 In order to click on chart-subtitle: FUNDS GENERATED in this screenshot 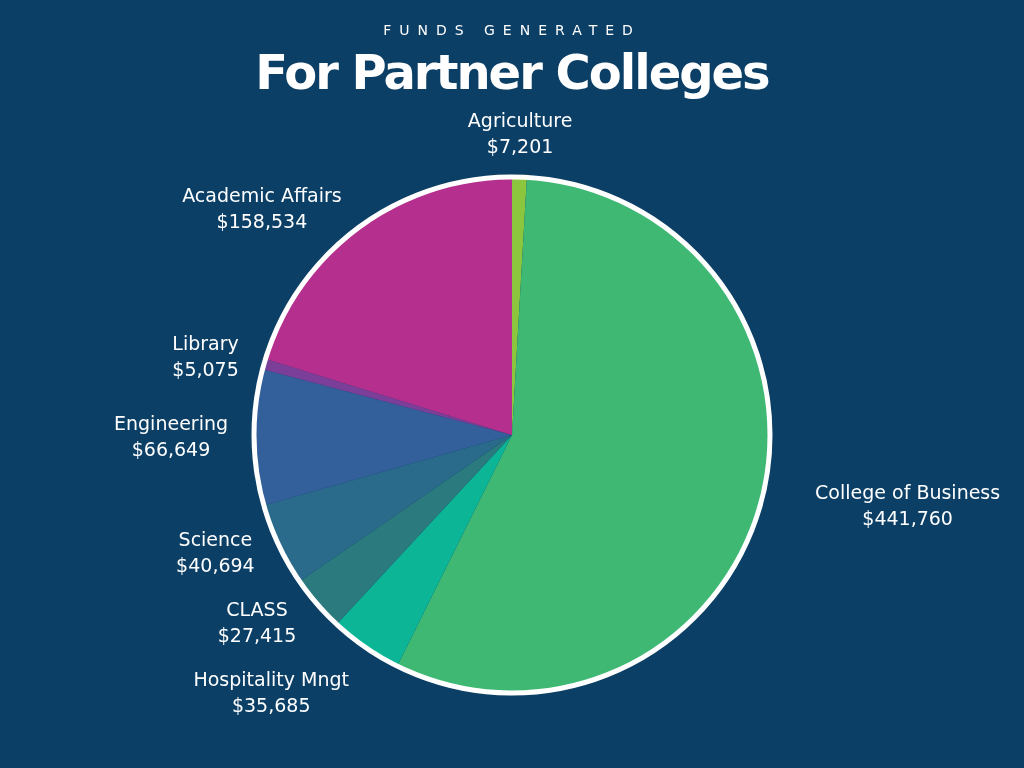, I will do `click(512, 30)`.